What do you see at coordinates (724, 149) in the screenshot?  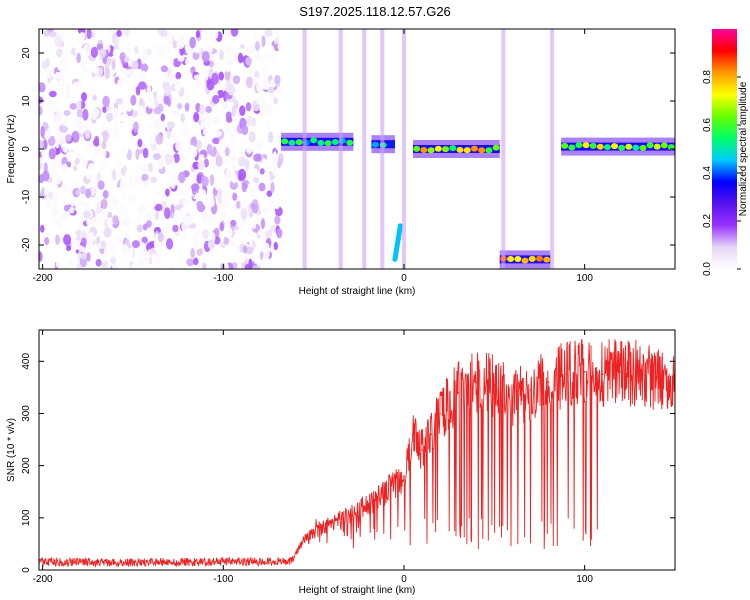 I see `colorbar-gradient` at bounding box center [724, 149].